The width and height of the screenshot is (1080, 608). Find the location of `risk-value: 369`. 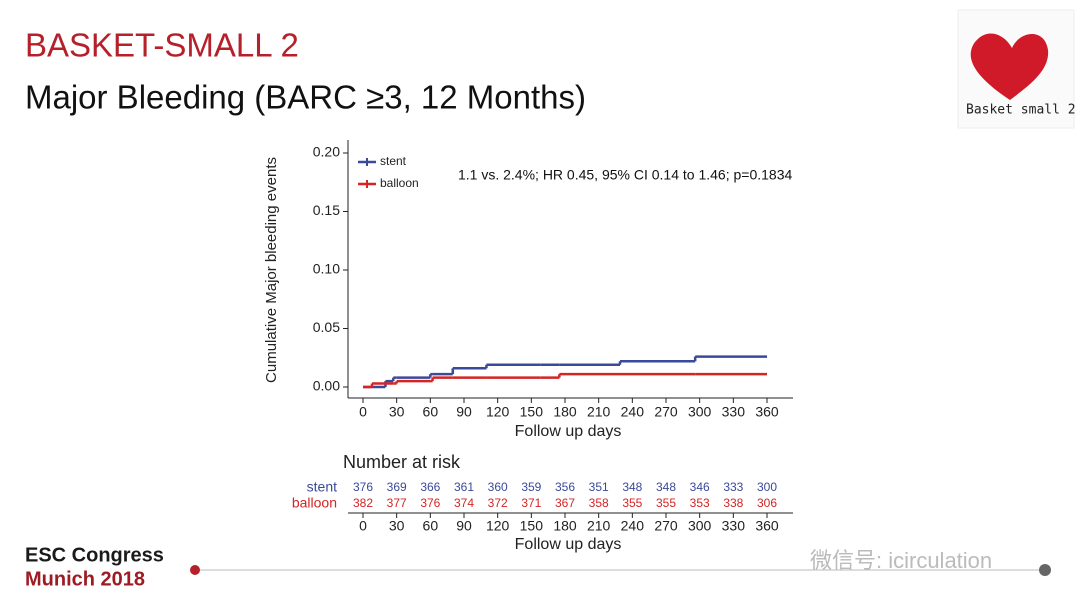

risk-value: 369 is located at coordinates (397, 487).